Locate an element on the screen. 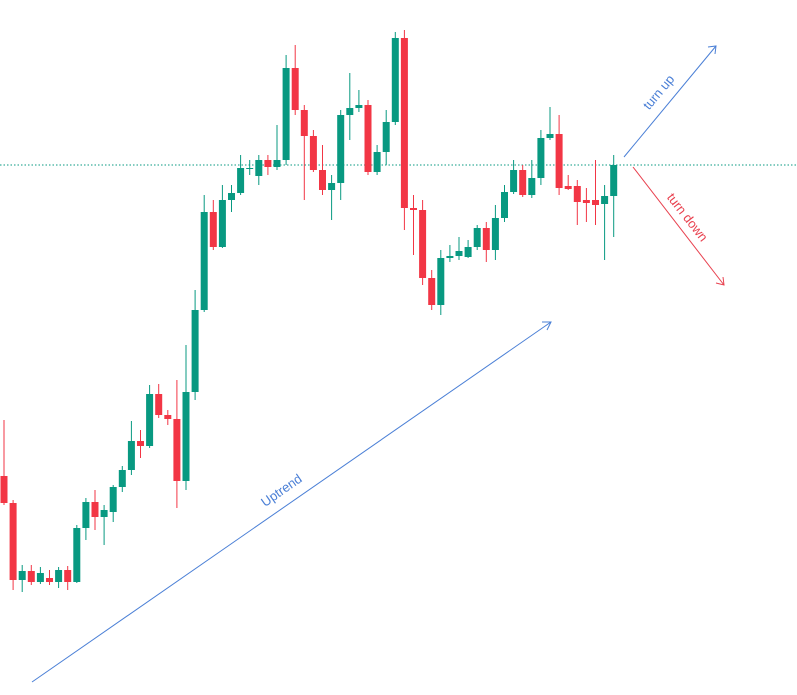  annotation-label: turn up is located at coordinates (659, 92).